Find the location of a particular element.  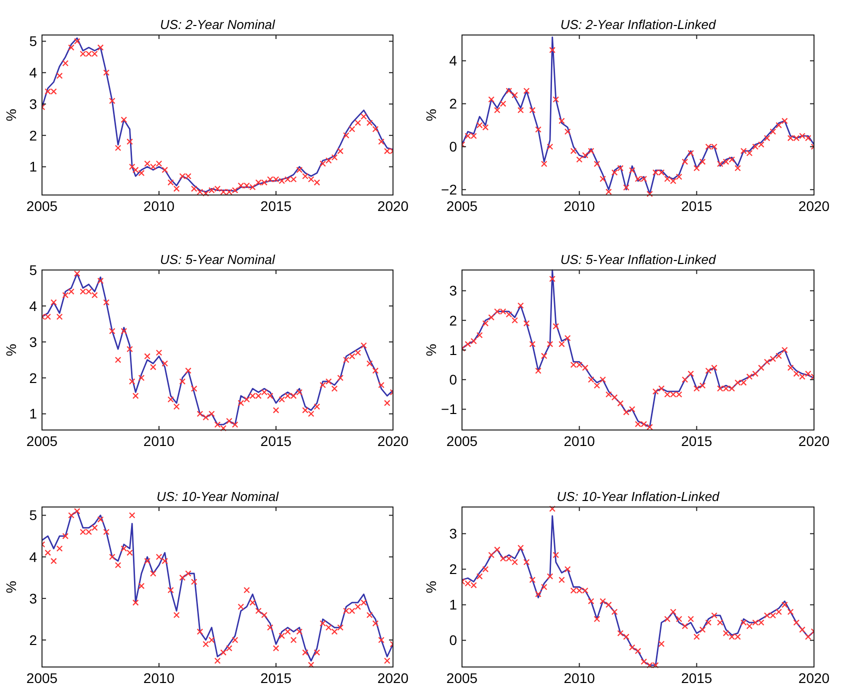

chart-title: US: 2-Year Inflation-Linked is located at coordinates (638, 24).